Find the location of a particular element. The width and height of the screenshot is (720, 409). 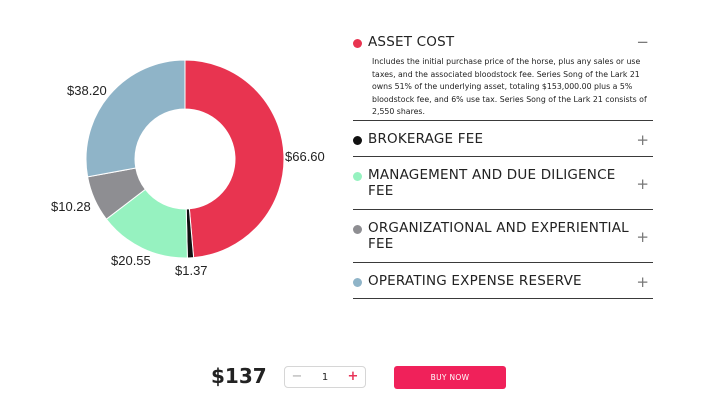

slice-label: $10.28 is located at coordinates (71, 206).